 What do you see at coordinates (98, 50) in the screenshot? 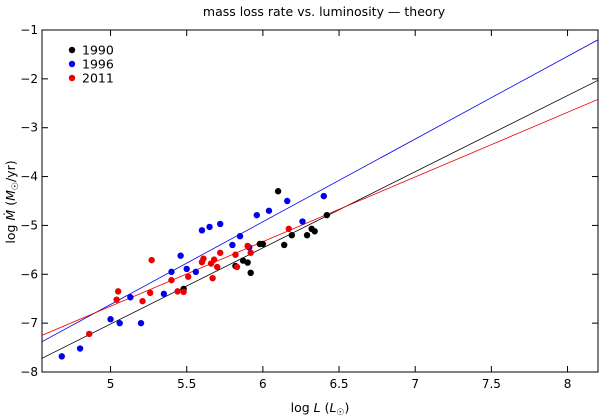
I see `legend-label-1990: 1990` at bounding box center [98, 50].